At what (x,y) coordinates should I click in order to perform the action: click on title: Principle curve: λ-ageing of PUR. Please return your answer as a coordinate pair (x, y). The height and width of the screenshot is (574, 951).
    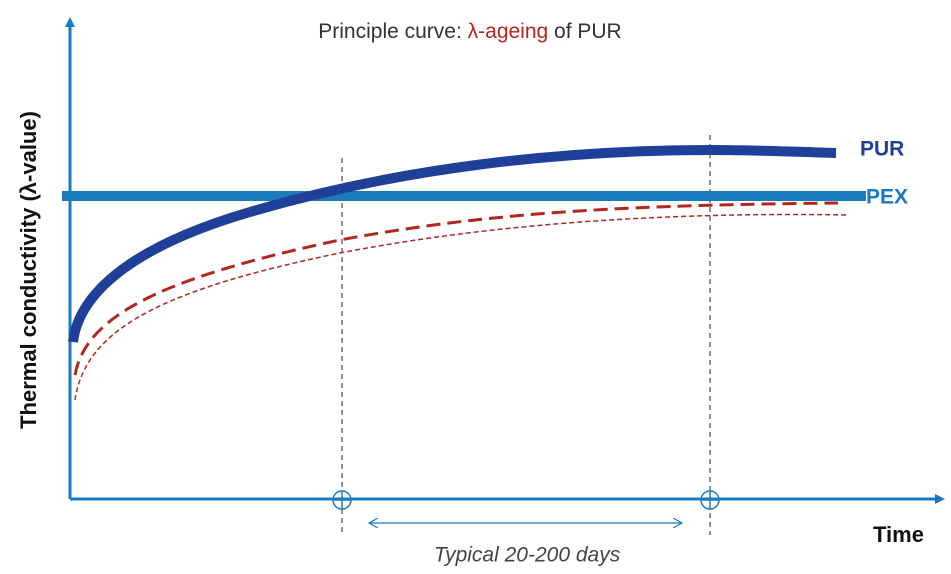
    Looking at the image, I should click on (469, 31).